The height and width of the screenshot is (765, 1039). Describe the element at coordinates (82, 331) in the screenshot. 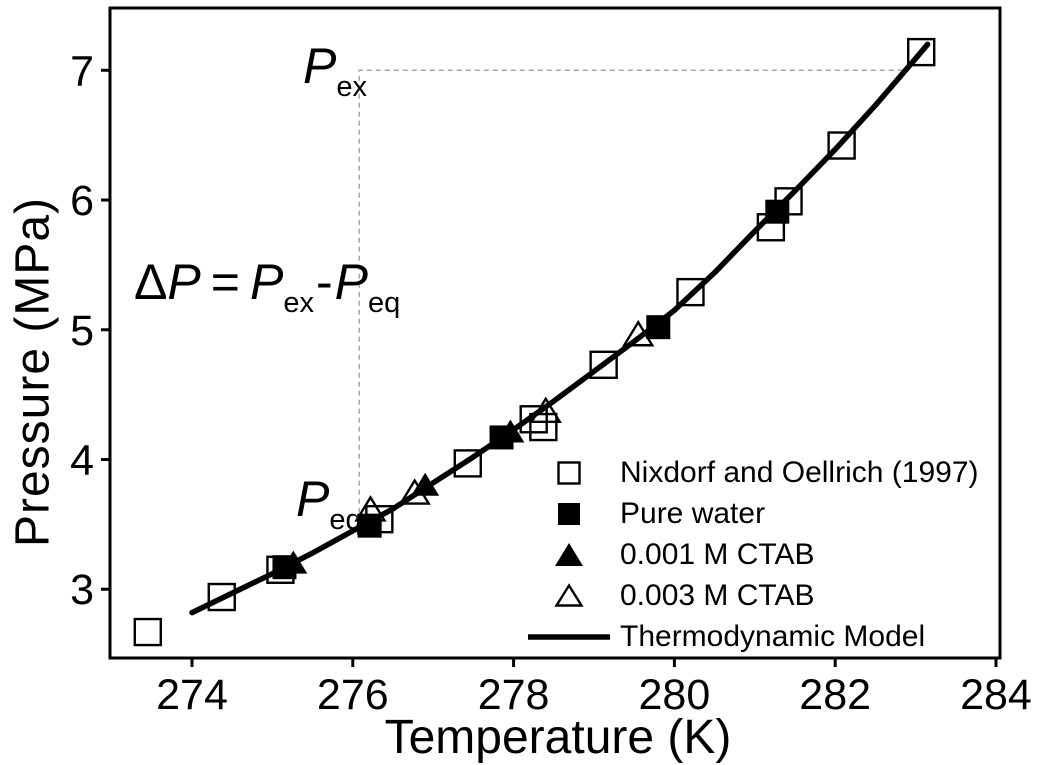

I see `y-tick-label: 5` at that location.